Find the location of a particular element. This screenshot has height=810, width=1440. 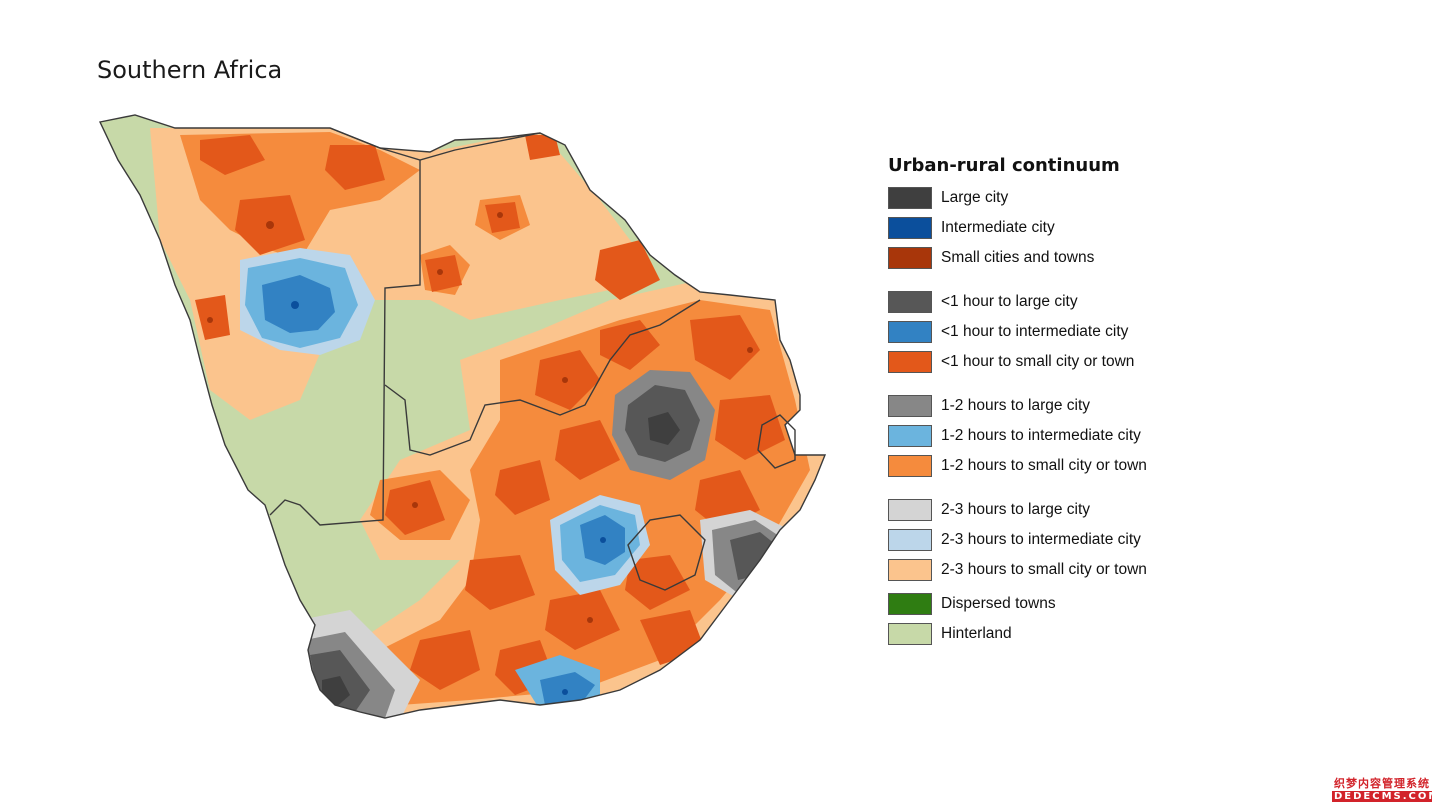

legend-item-lt1h-small: <1 hour to small city or town is located at coordinates (1048, 362).